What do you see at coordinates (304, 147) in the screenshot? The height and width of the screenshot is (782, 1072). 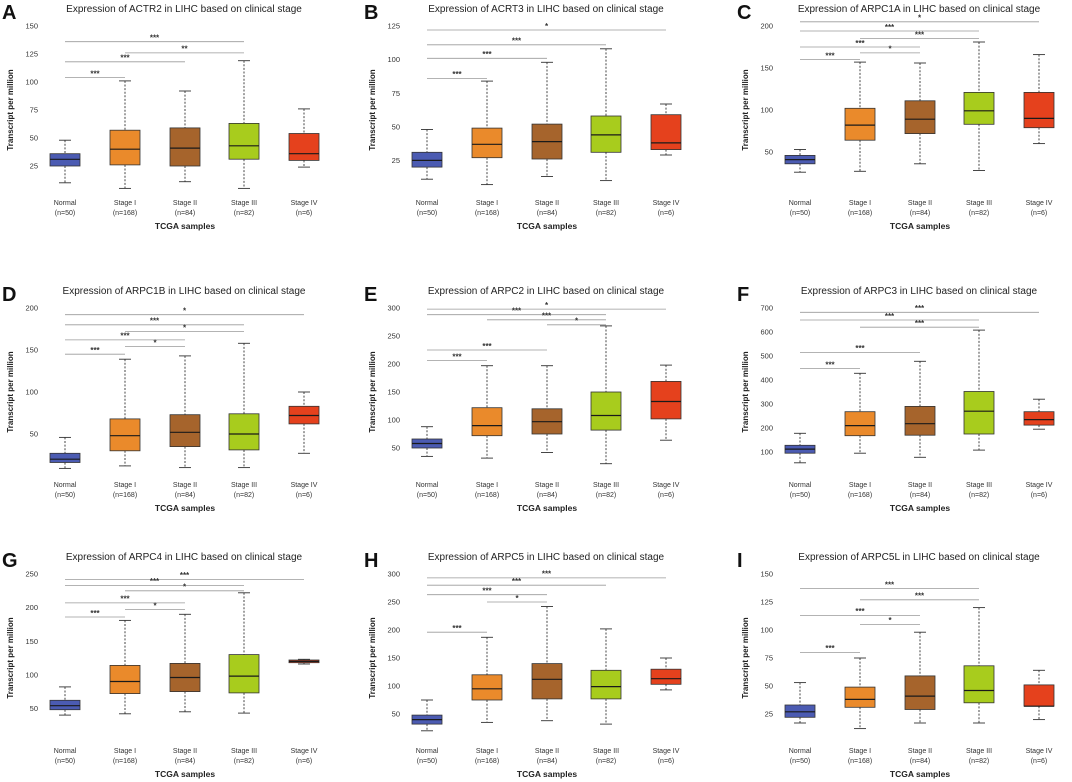 I see `box-stage-iv` at bounding box center [304, 147].